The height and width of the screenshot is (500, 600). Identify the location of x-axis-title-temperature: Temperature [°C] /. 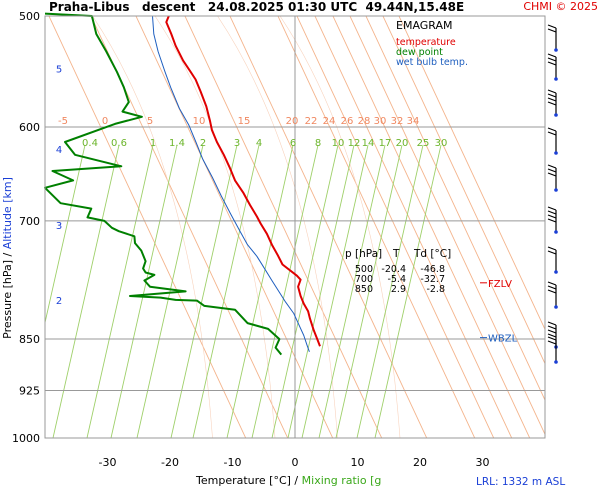
(246, 480).